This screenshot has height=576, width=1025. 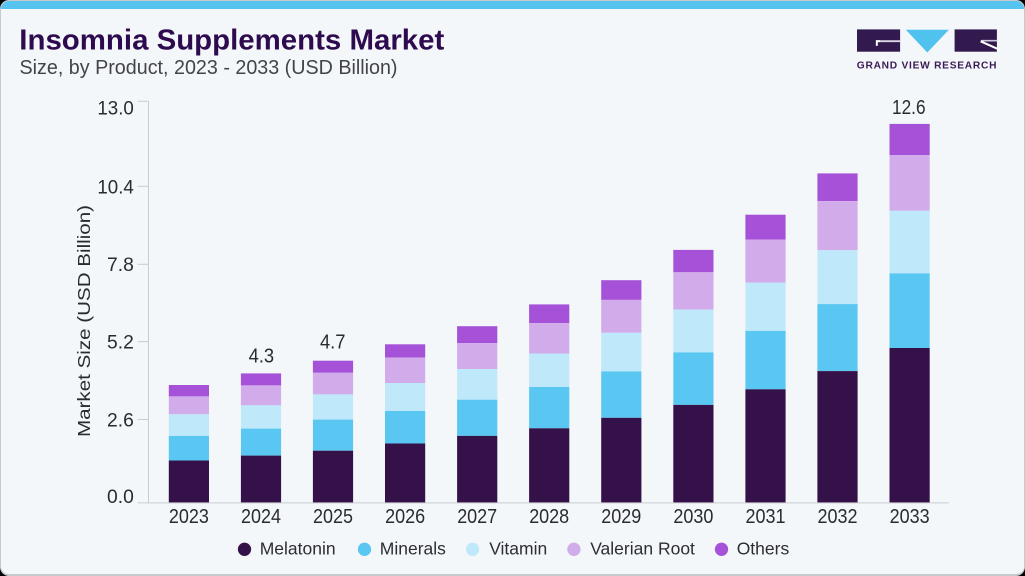 What do you see at coordinates (261, 517) in the screenshot?
I see `svg-text: 2024` at bounding box center [261, 517].